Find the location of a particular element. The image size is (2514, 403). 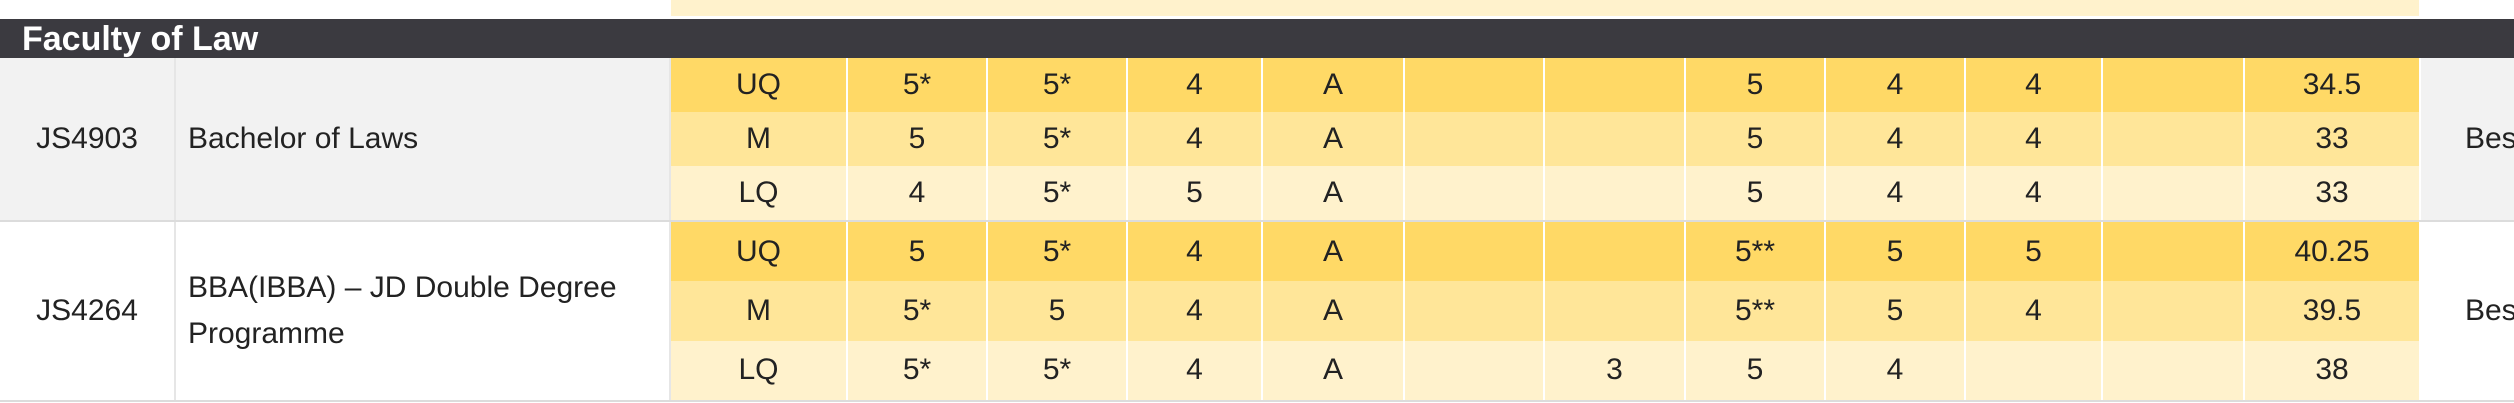

programme-name: Bachelor of Laws is located at coordinates (423, 139).